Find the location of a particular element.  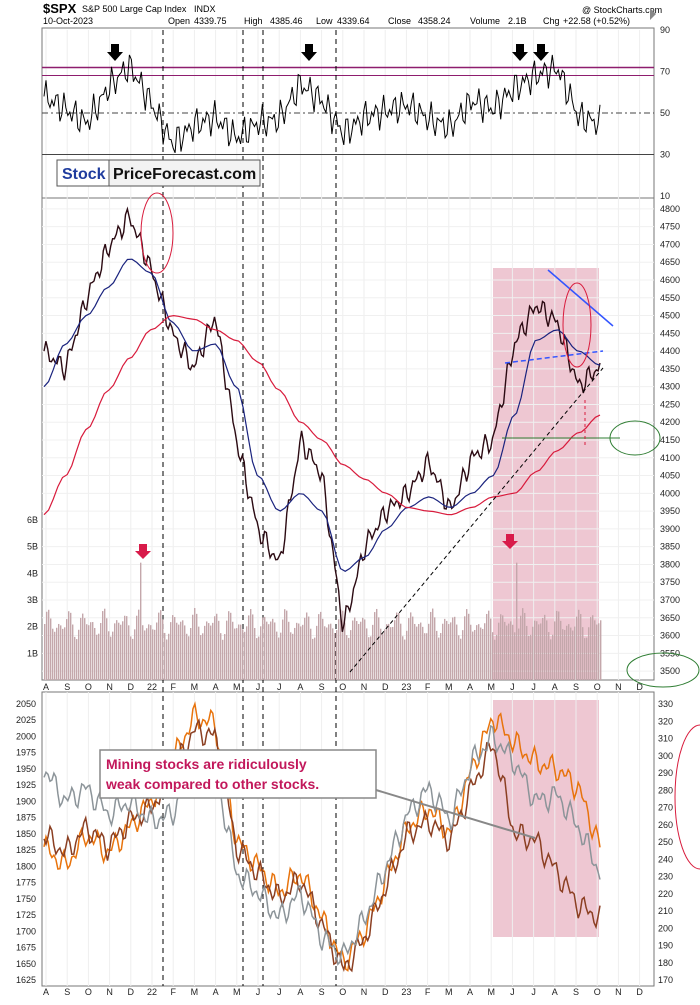

x-tick-label: D is located at coordinates (639, 992).